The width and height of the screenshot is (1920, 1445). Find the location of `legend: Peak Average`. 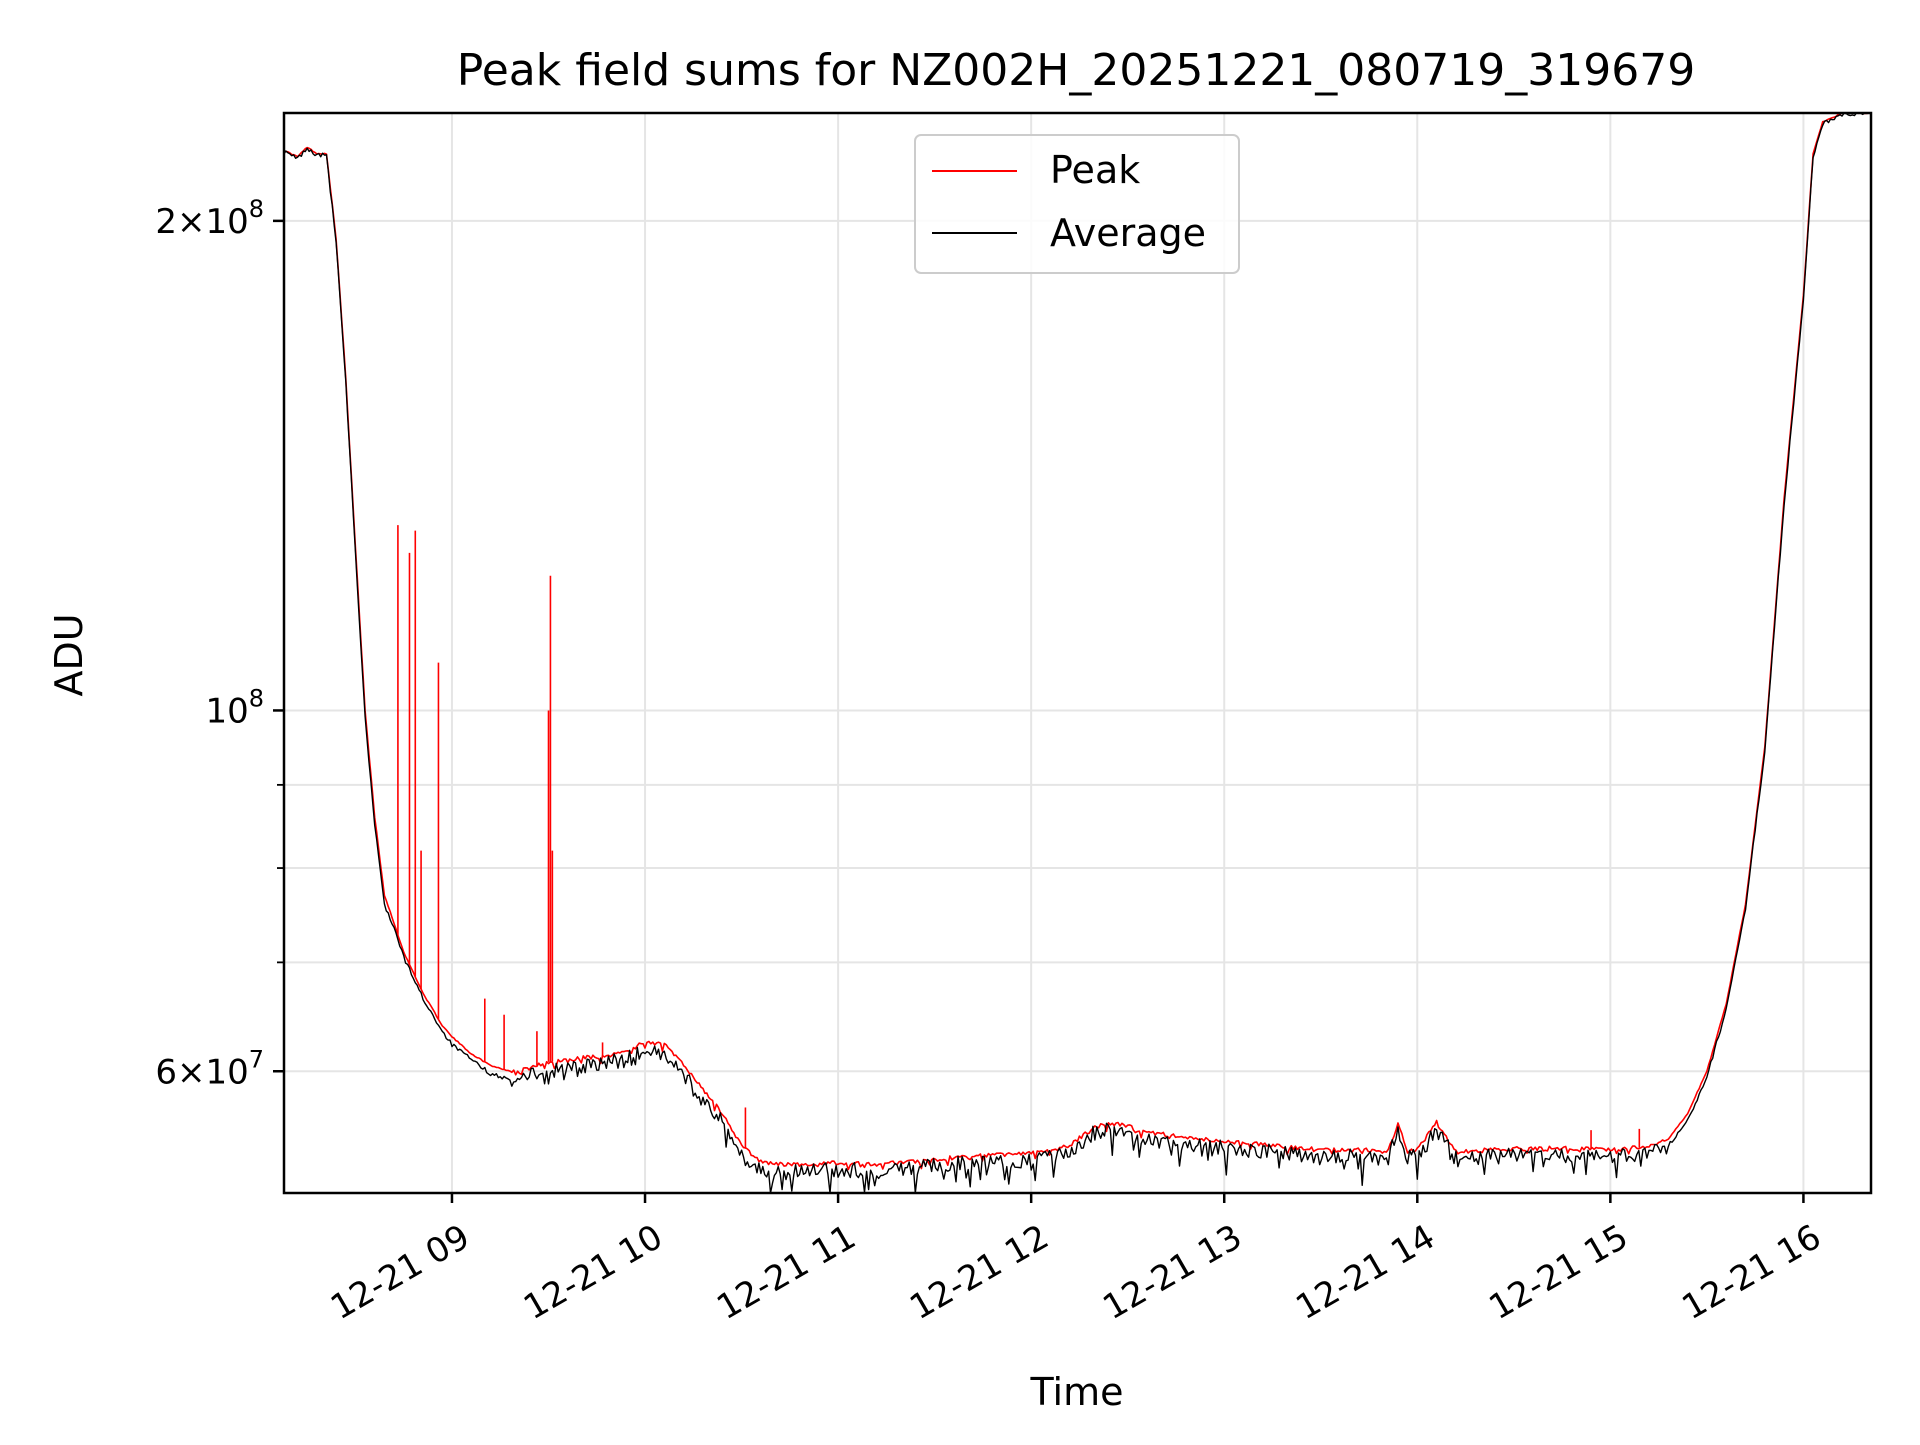

legend: Peak Average is located at coordinates (1077, 204).